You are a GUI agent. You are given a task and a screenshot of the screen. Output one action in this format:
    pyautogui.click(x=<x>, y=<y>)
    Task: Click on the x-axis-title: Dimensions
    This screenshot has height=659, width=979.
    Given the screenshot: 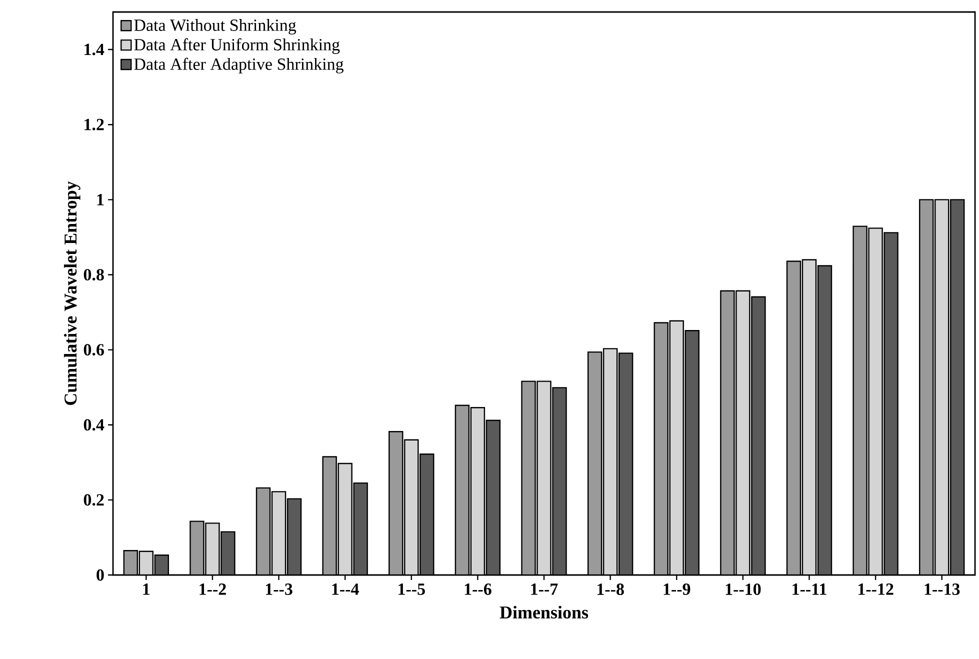 What is the action you would take?
    pyautogui.click(x=544, y=612)
    